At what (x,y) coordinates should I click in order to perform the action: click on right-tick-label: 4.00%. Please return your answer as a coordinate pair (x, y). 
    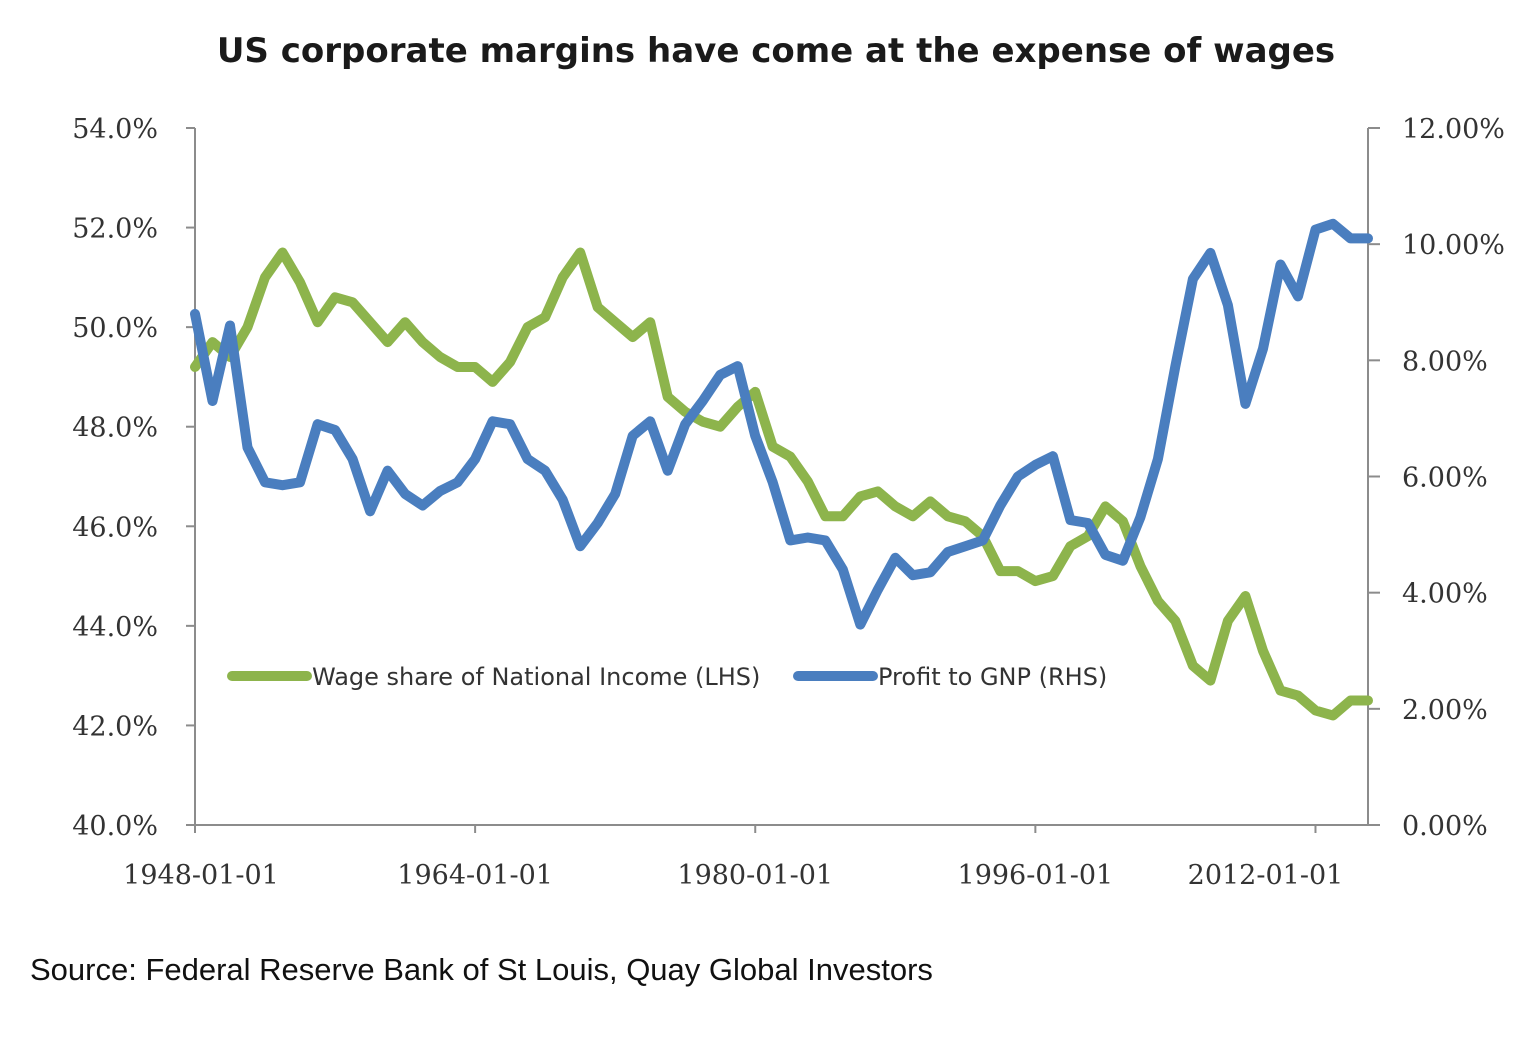
    Looking at the image, I should click on (1445, 594).